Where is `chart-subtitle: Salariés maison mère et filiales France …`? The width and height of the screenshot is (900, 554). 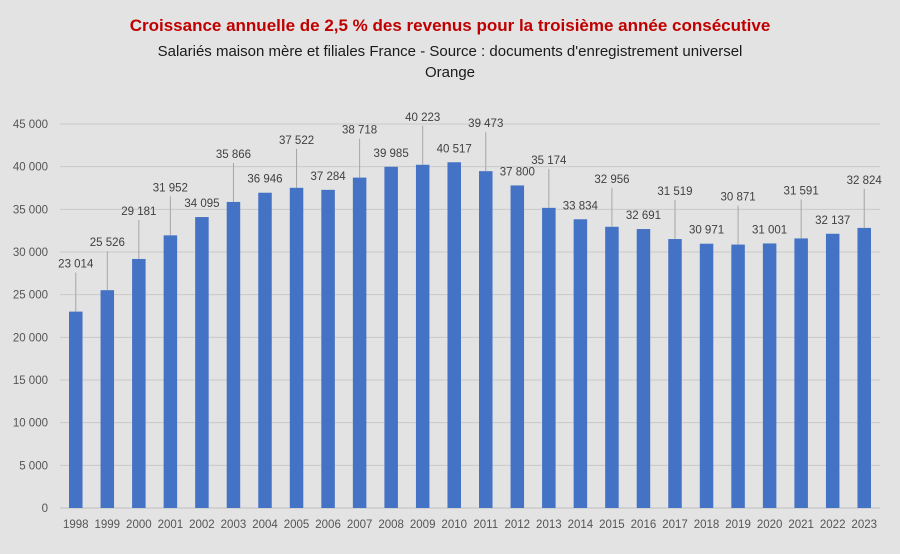 chart-subtitle: Salariés maison mère et filiales France … is located at coordinates (450, 62).